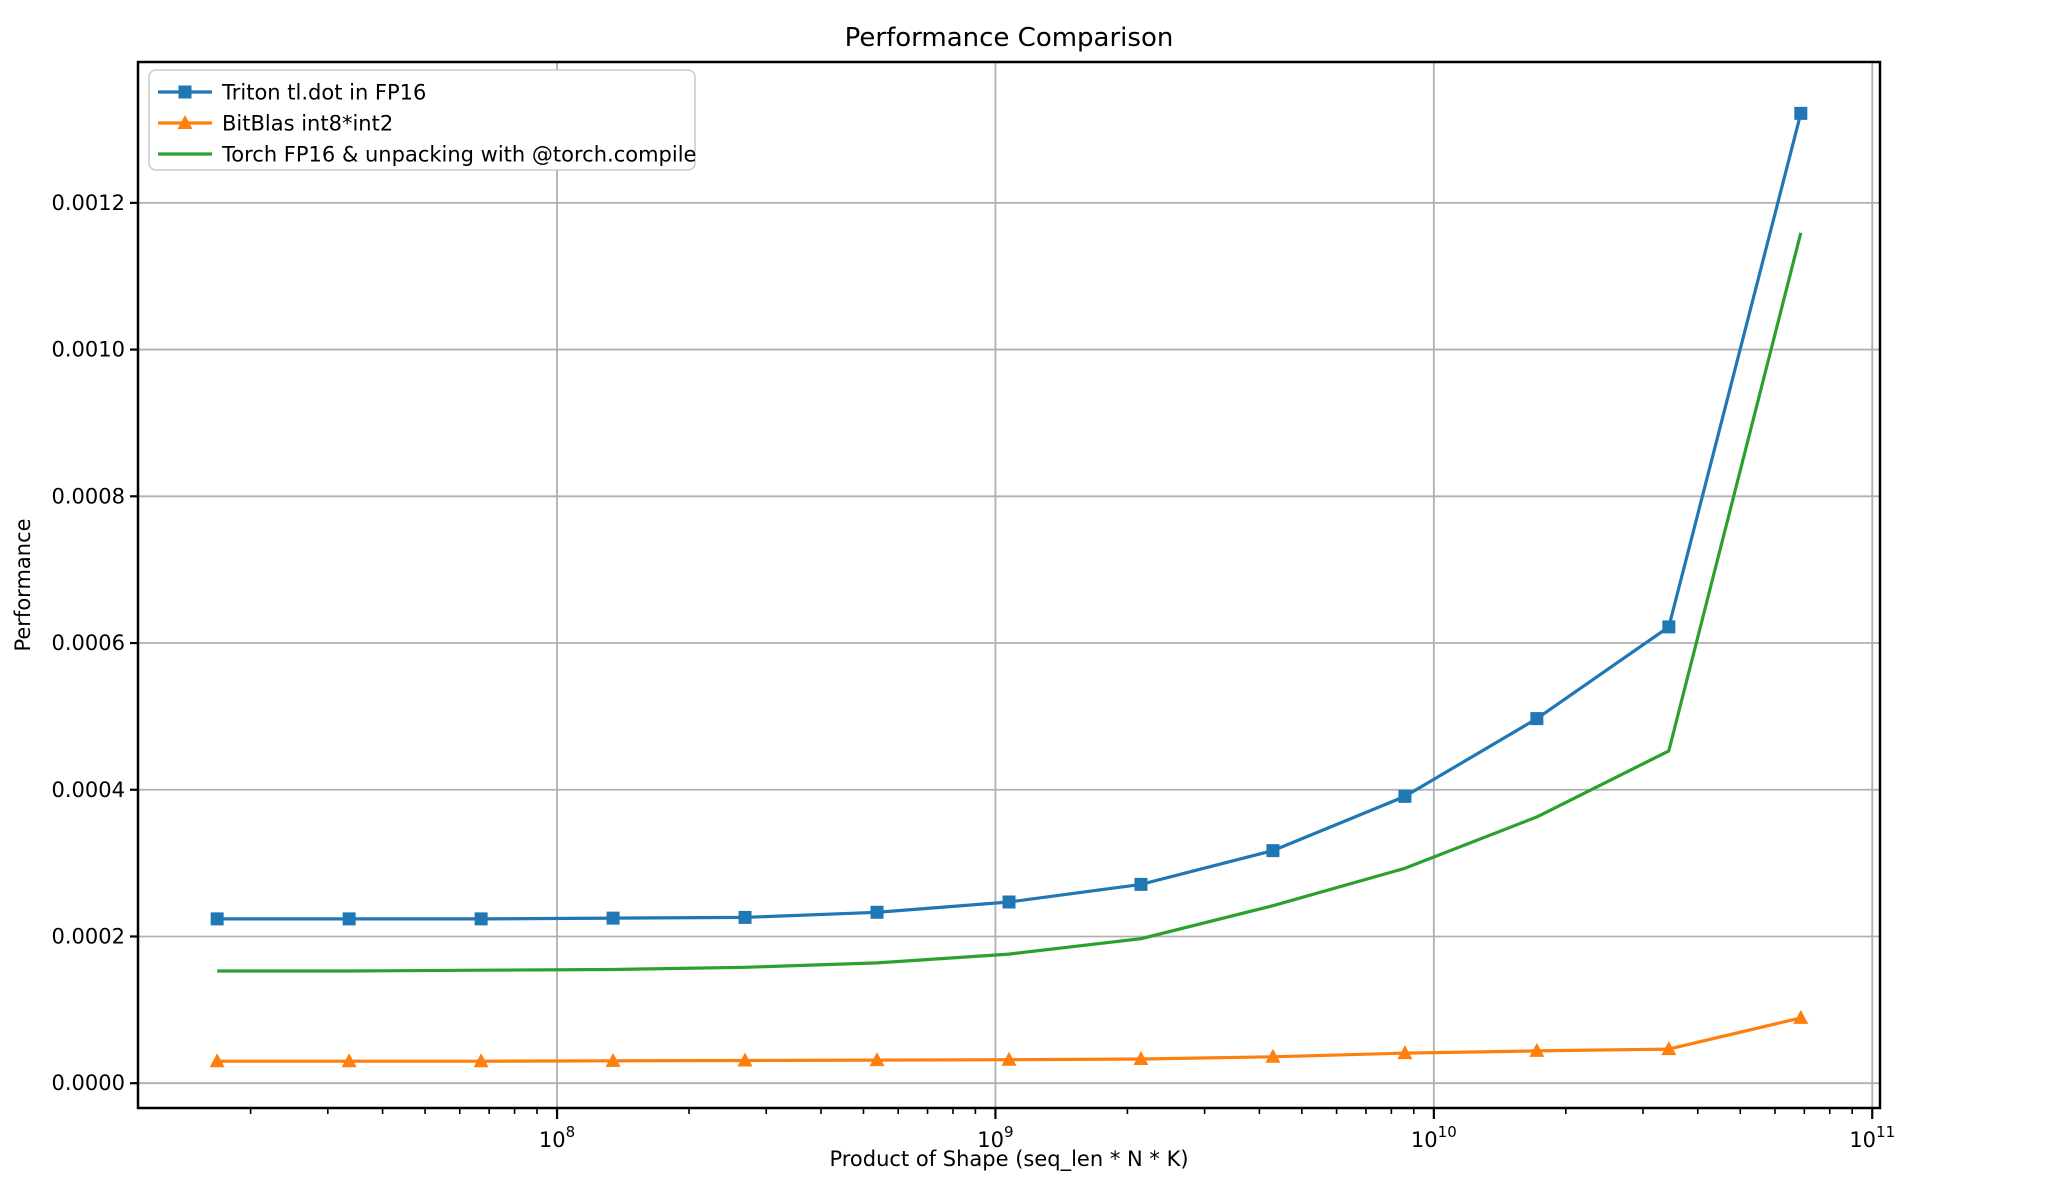  I want to click on y-tick-label: 0.0012, so click(88, 203).